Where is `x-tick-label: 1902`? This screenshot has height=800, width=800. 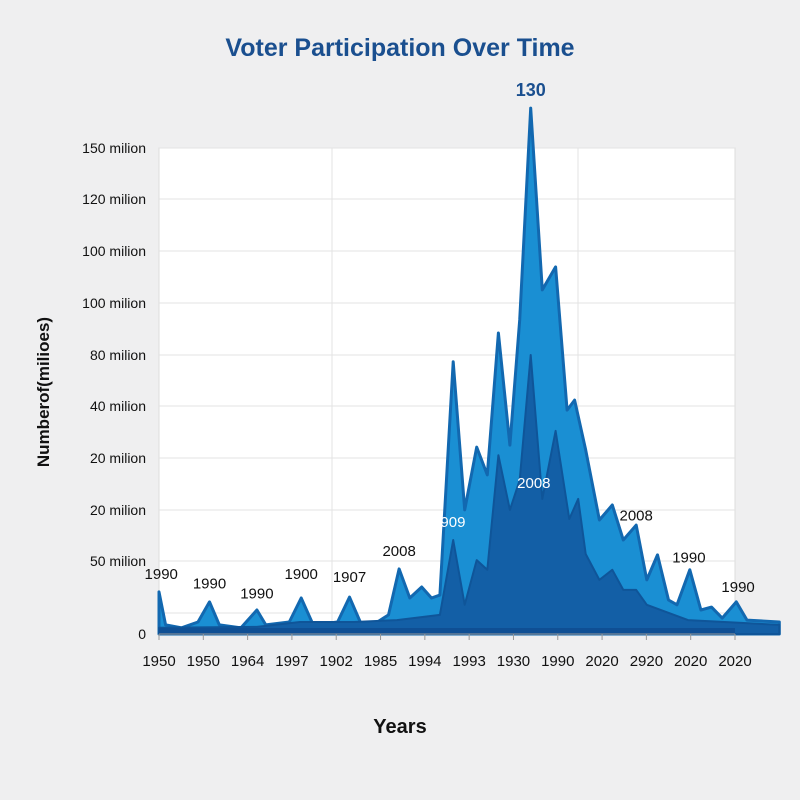 x-tick-label: 1902 is located at coordinates (336, 661).